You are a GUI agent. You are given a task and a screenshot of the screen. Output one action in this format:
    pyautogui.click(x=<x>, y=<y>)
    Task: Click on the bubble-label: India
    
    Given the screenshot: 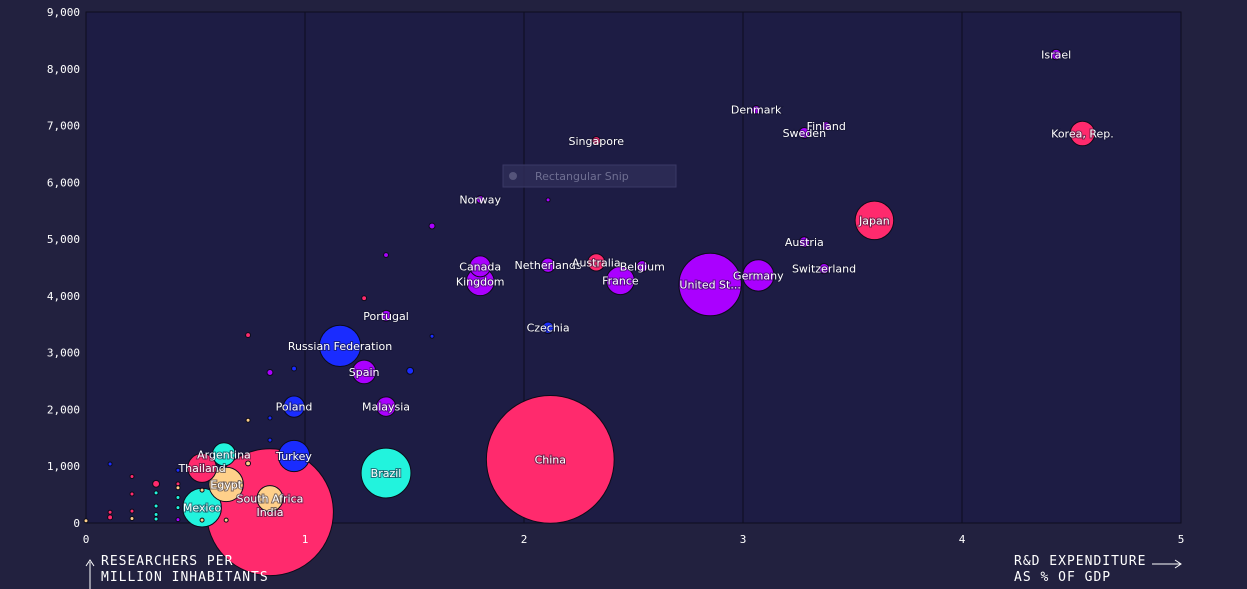 What is the action you would take?
    pyautogui.click(x=269, y=512)
    